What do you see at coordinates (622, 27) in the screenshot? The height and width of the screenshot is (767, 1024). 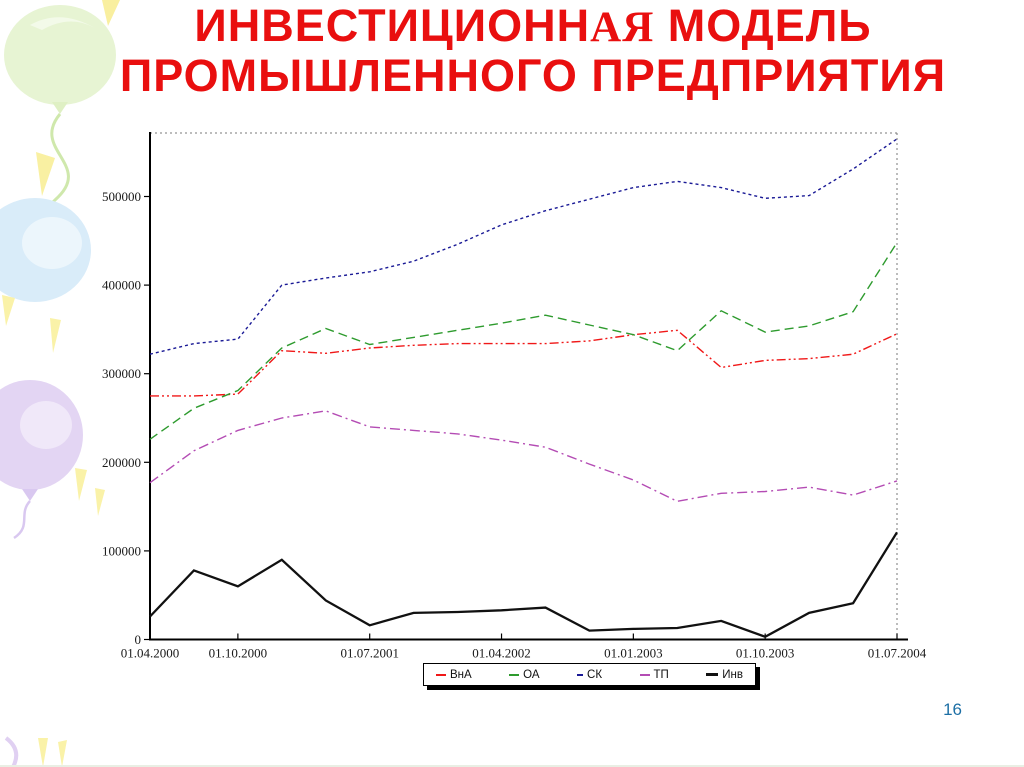 I see `title-part-serif: АЯ` at bounding box center [622, 27].